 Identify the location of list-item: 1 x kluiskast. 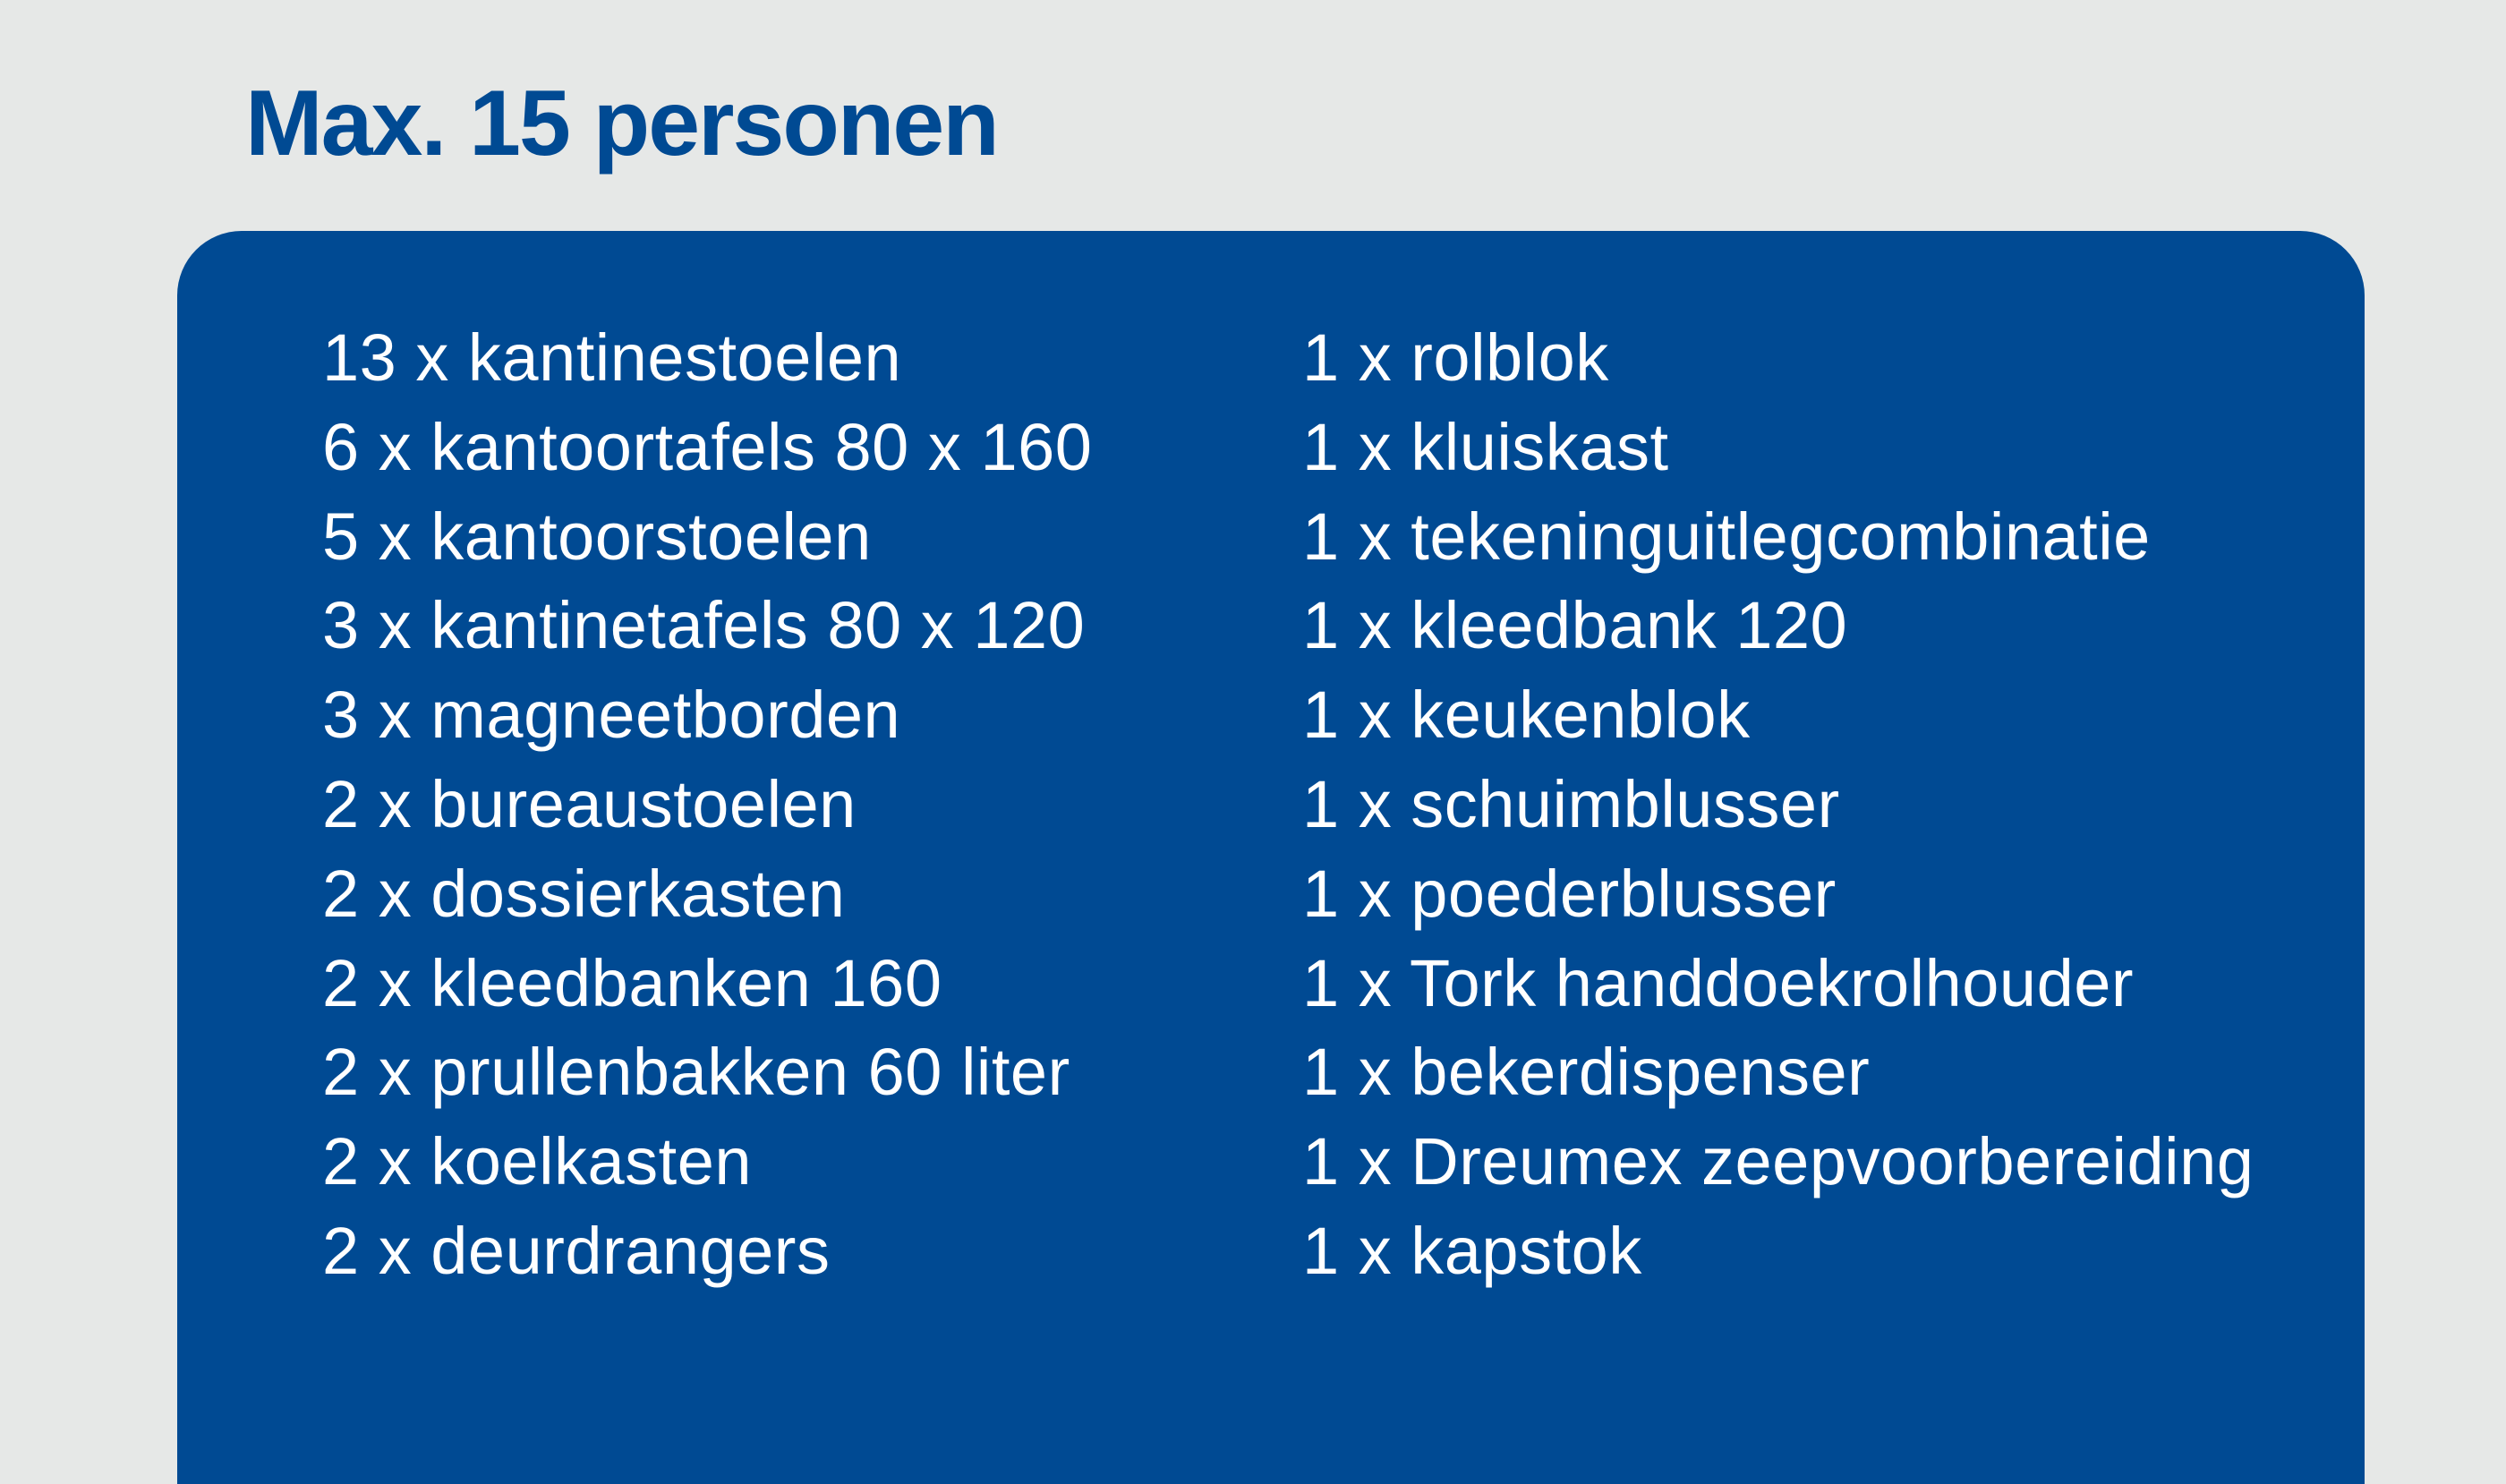
(1485, 446).